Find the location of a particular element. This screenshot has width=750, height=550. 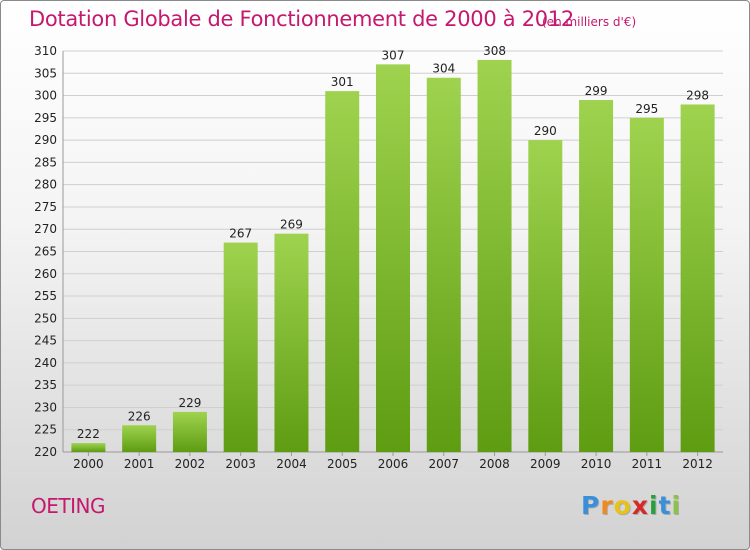

data-label: 295 is located at coordinates (646, 109).